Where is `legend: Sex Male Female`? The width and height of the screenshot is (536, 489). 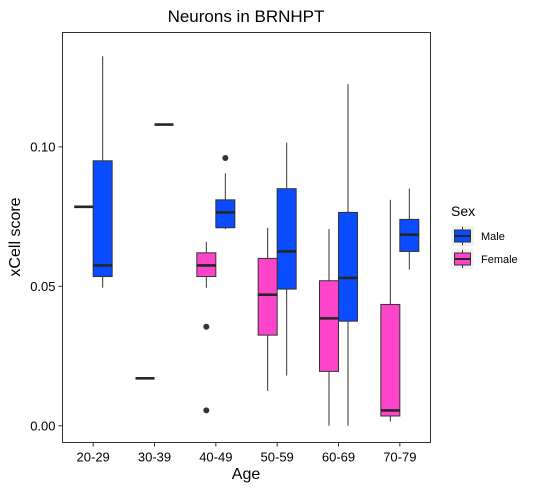 legend: Sex Male Female is located at coordinates (484, 236).